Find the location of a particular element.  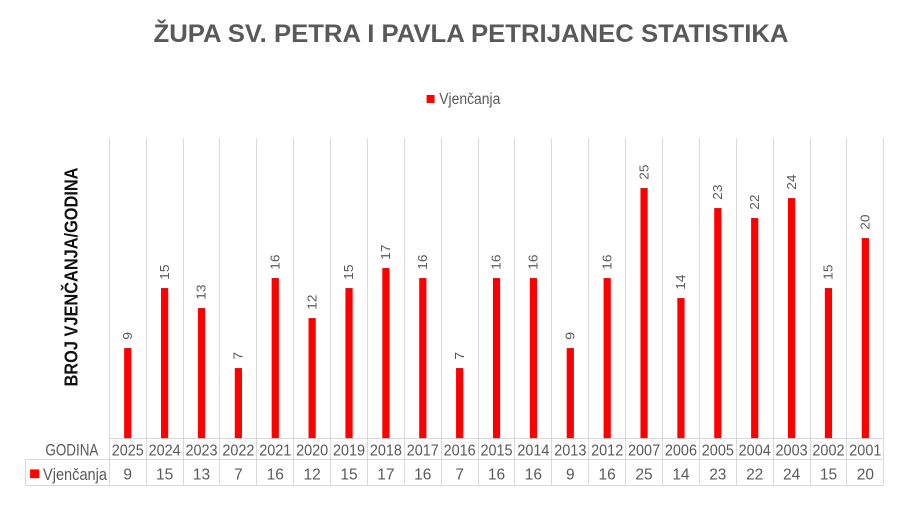

svg-text: 2001 is located at coordinates (865, 450).